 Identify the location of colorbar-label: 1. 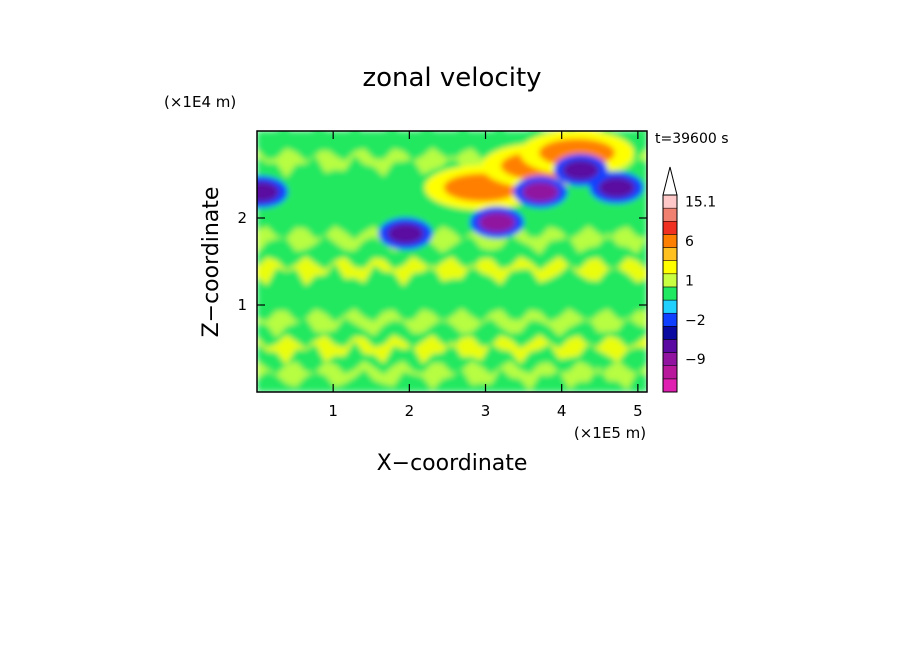
(689, 281).